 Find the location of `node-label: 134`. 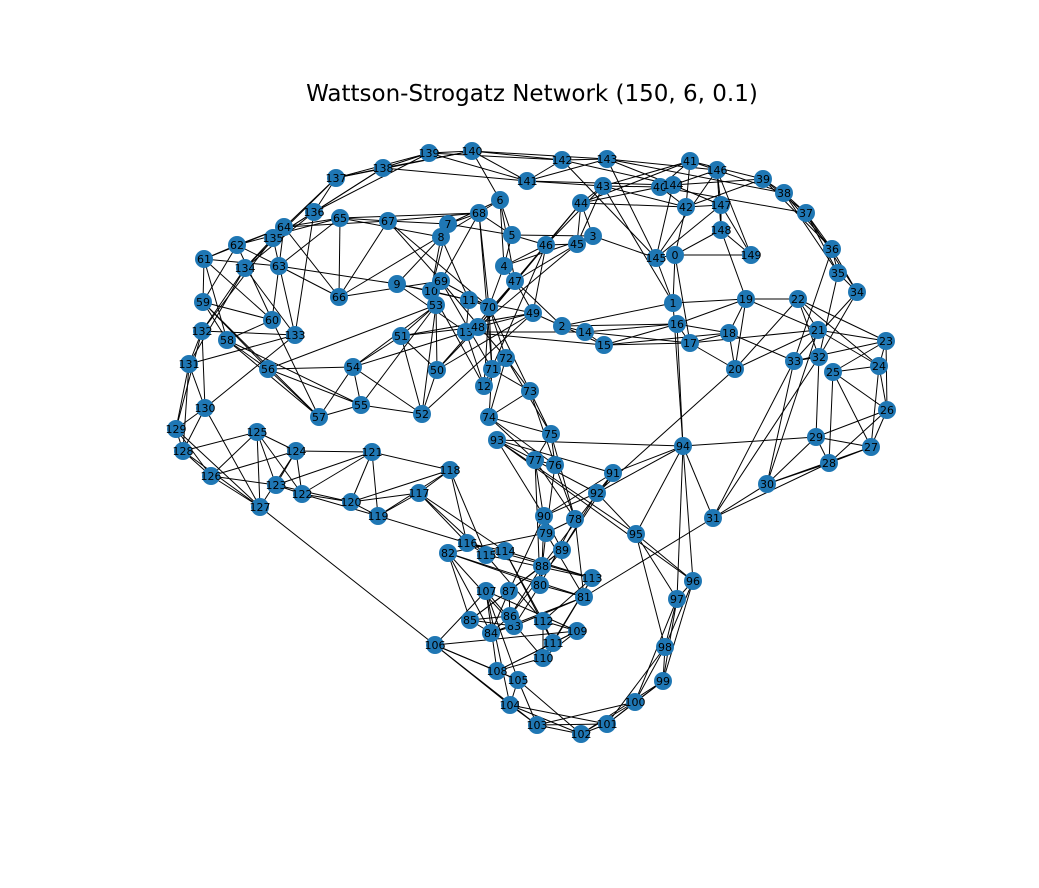

node-label: 134 is located at coordinates (245, 268).